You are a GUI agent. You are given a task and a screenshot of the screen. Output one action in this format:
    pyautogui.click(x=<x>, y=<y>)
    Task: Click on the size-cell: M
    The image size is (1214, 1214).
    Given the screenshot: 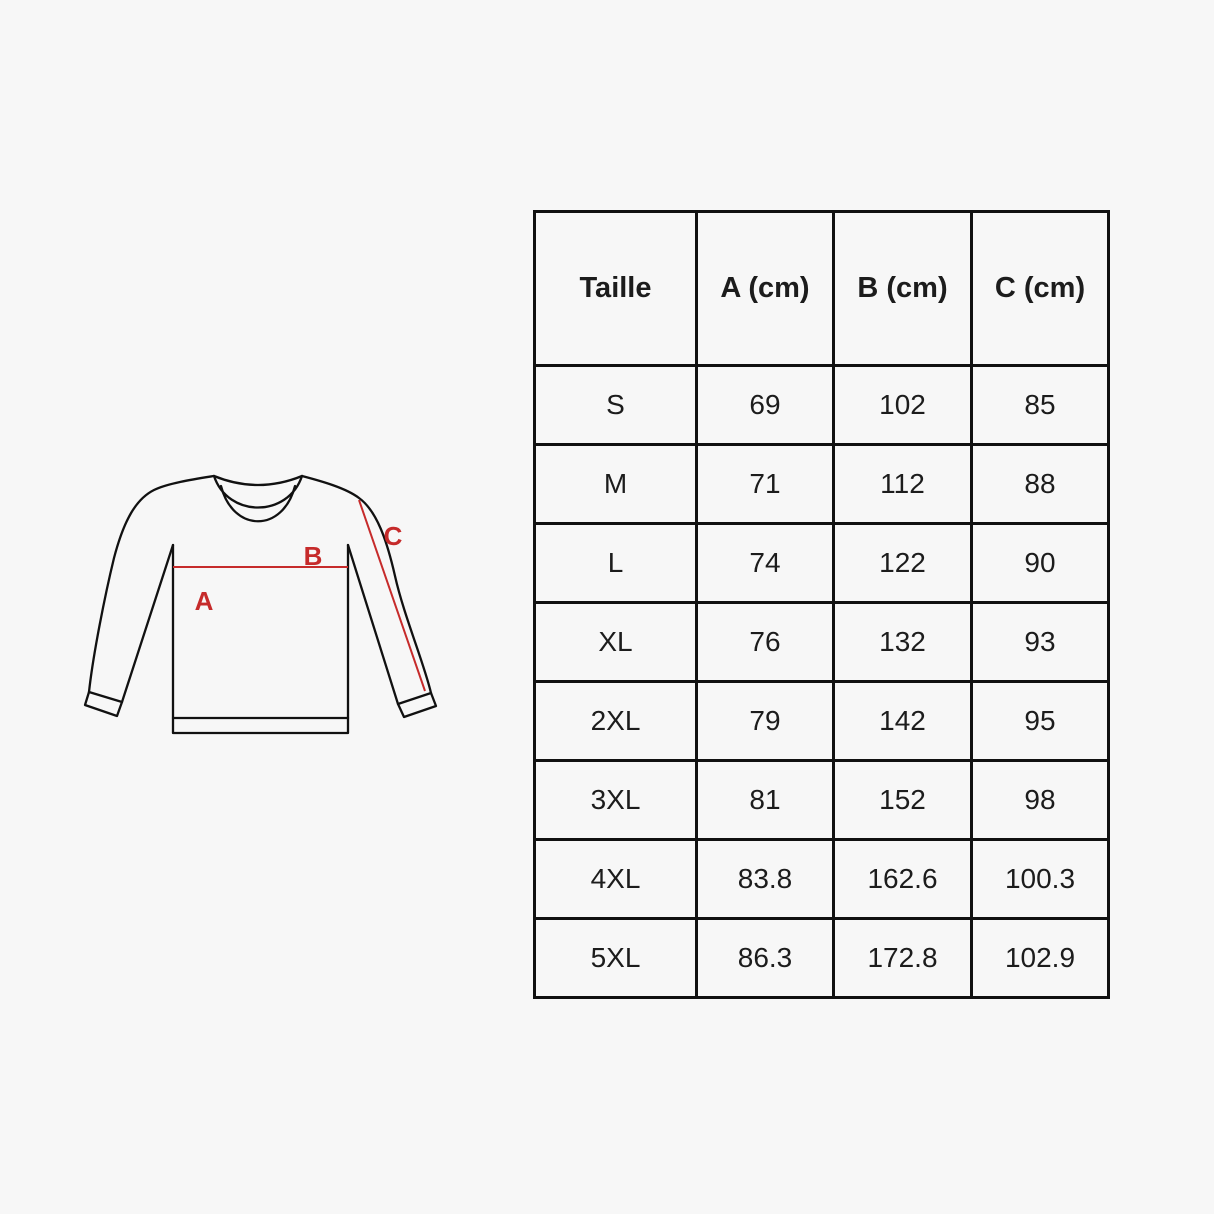 What is the action you would take?
    pyautogui.click(x=615, y=484)
    